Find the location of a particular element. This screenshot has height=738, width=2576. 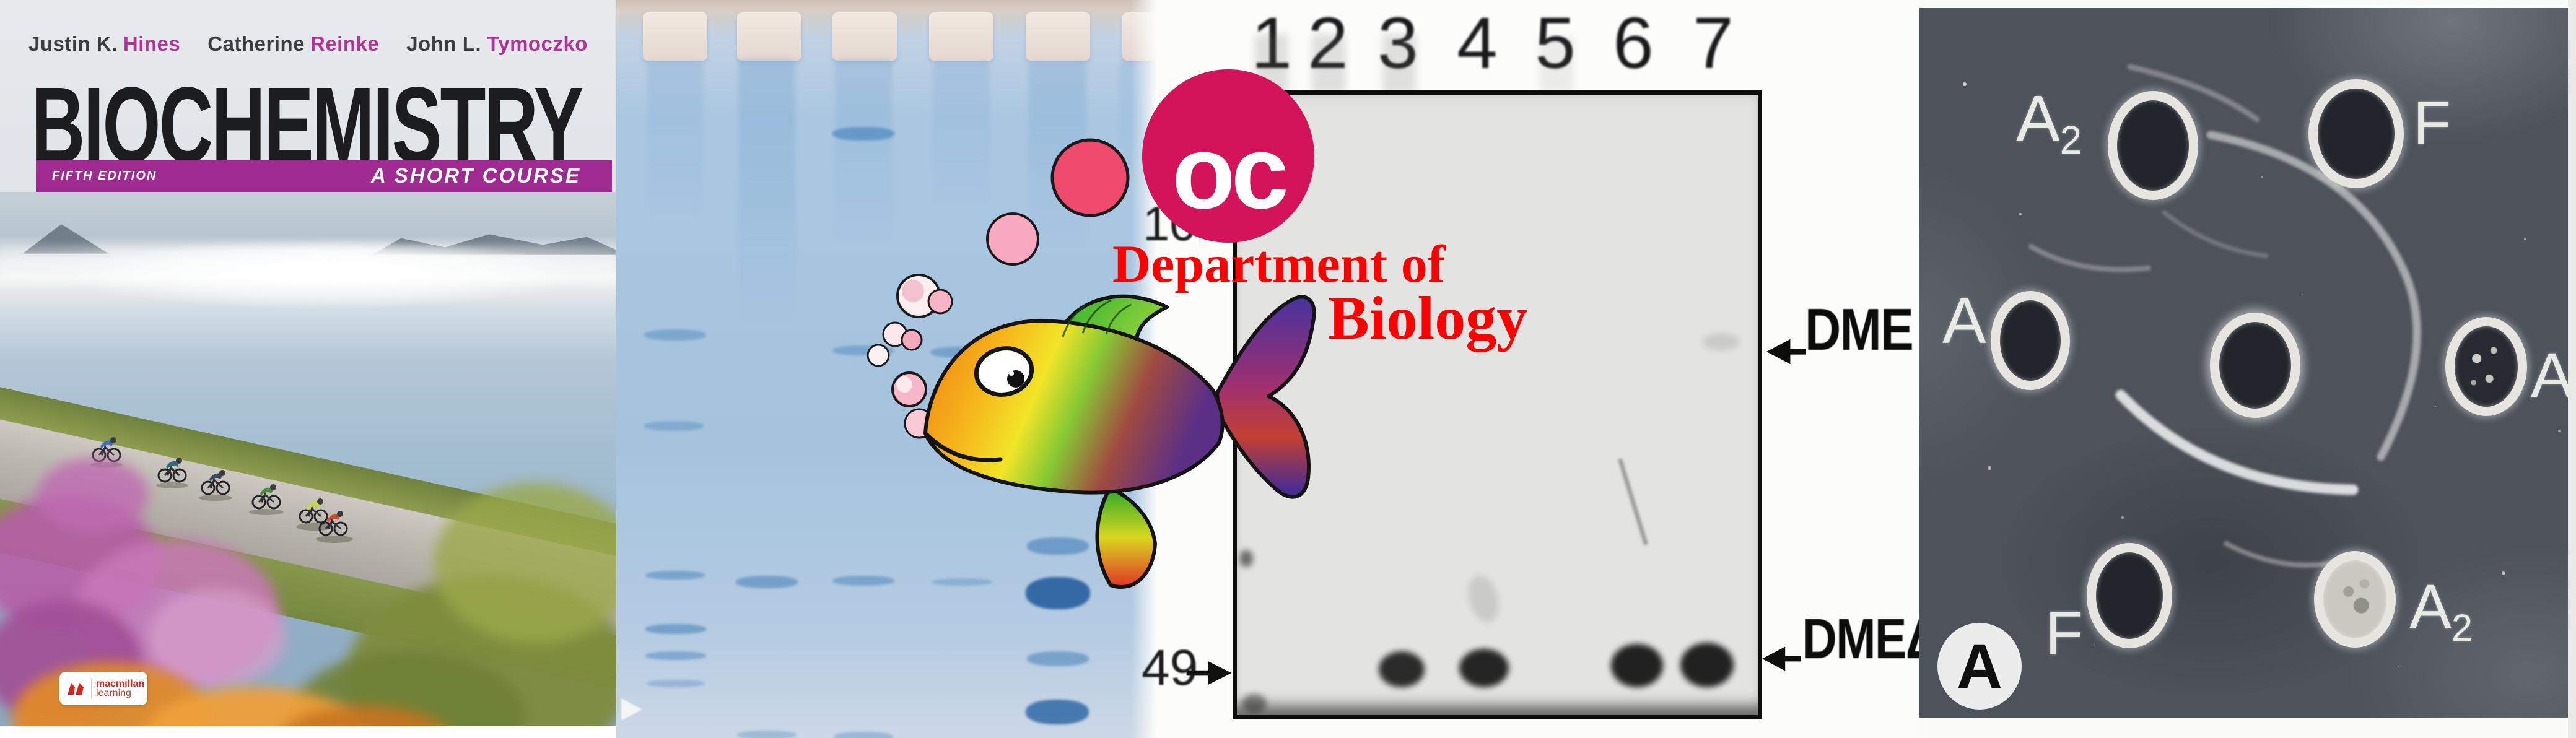

lane-number: 5 is located at coordinates (1555, 43).